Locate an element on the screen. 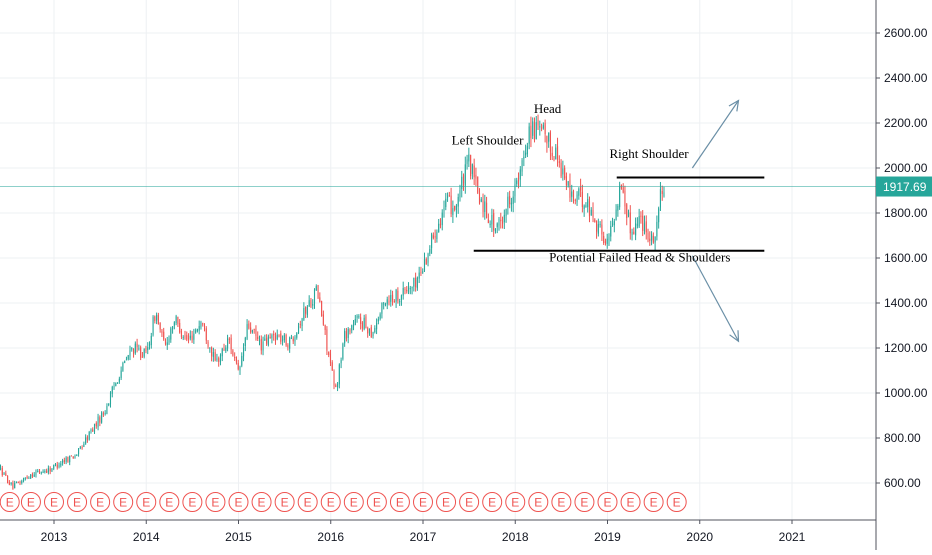  y-tick-label: 1200.00 is located at coordinates (906, 348).